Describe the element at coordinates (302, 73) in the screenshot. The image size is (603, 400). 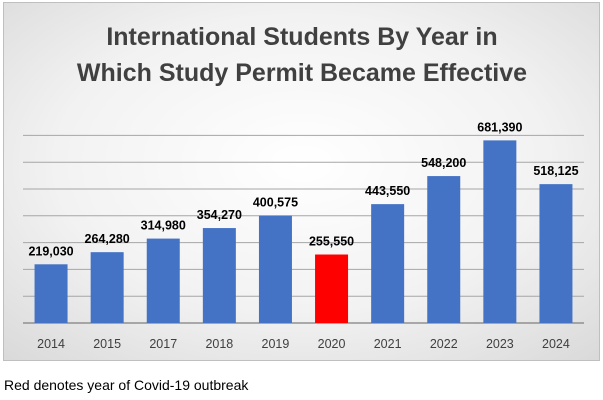
I see `chart-title-line-2: Which Study Permit Became Effective` at that location.